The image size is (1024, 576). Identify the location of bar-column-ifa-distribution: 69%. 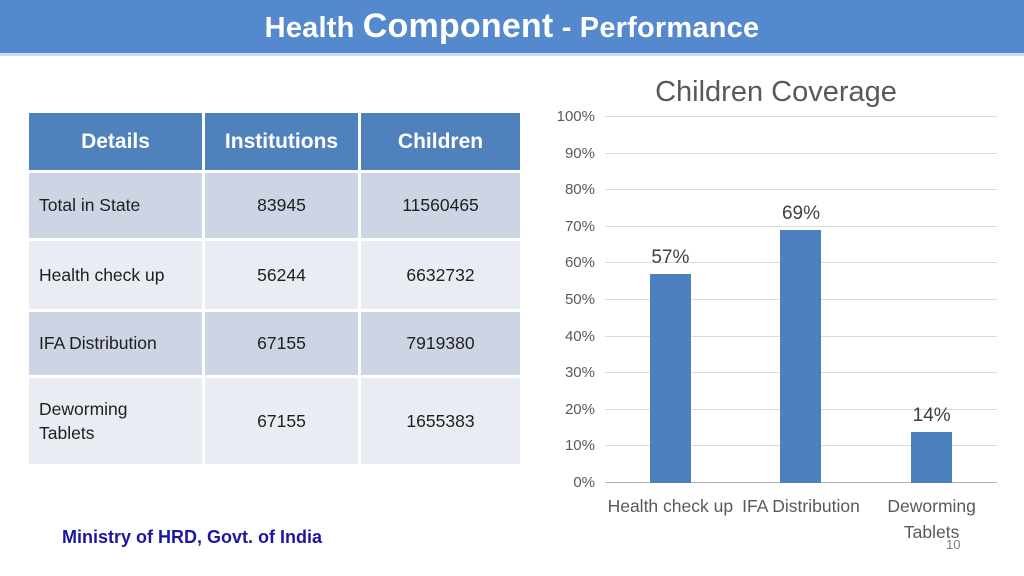
(801, 300).